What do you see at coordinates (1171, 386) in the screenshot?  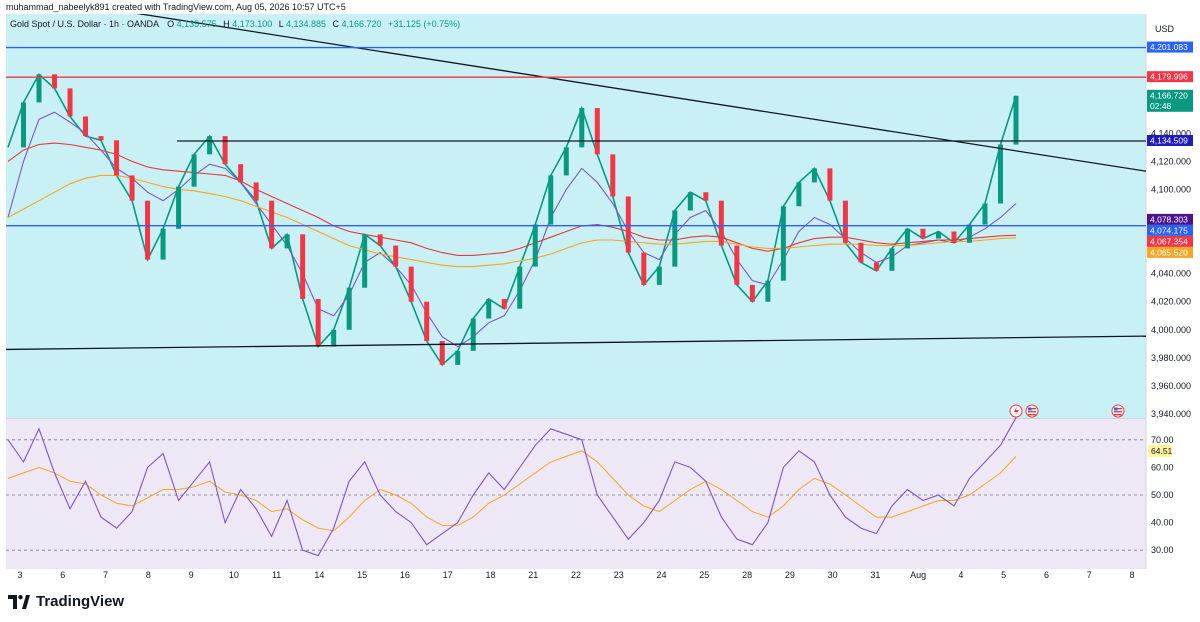 I see `price-tick-label: 3,960.000` at bounding box center [1171, 386].